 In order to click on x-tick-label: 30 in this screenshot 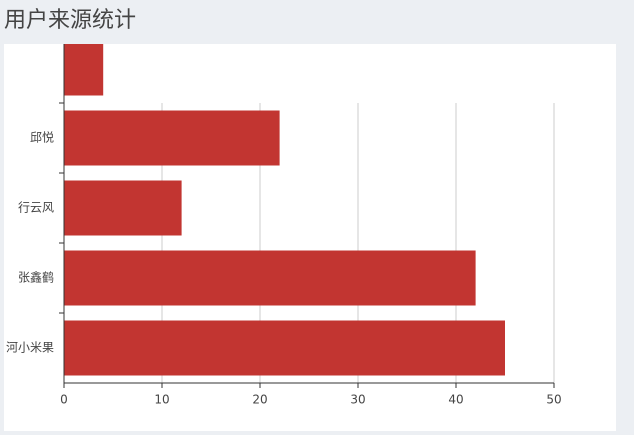, I will do `click(357, 400)`.